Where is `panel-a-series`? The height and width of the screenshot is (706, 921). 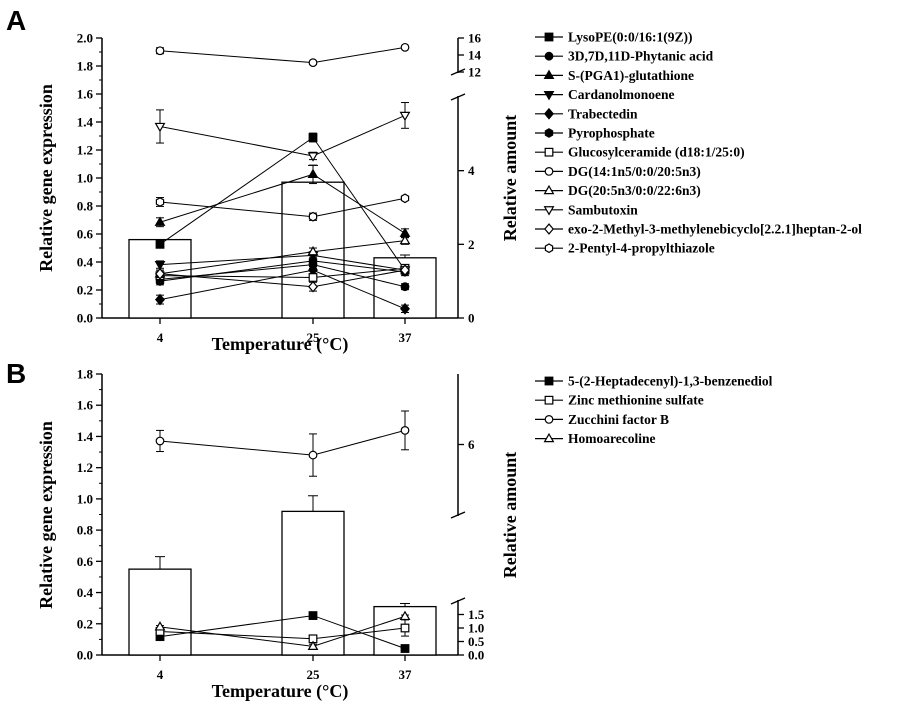 panel-a-series is located at coordinates (282, 178).